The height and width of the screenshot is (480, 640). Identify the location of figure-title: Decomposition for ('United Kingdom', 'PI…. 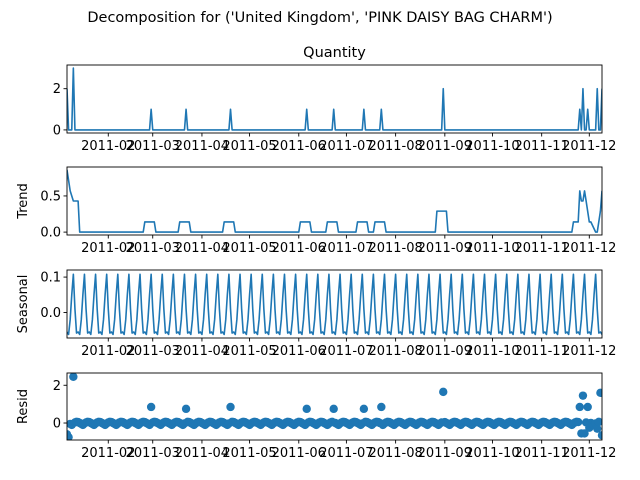
(319, 18).